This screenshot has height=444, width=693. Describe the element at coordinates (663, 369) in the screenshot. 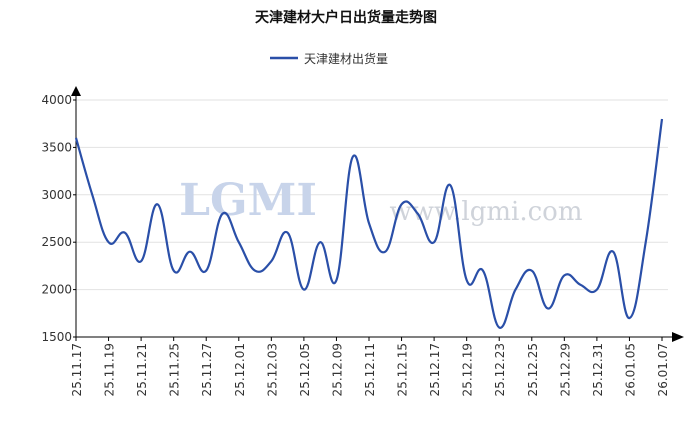

I see `x-tick-label: 26.01.07` at that location.